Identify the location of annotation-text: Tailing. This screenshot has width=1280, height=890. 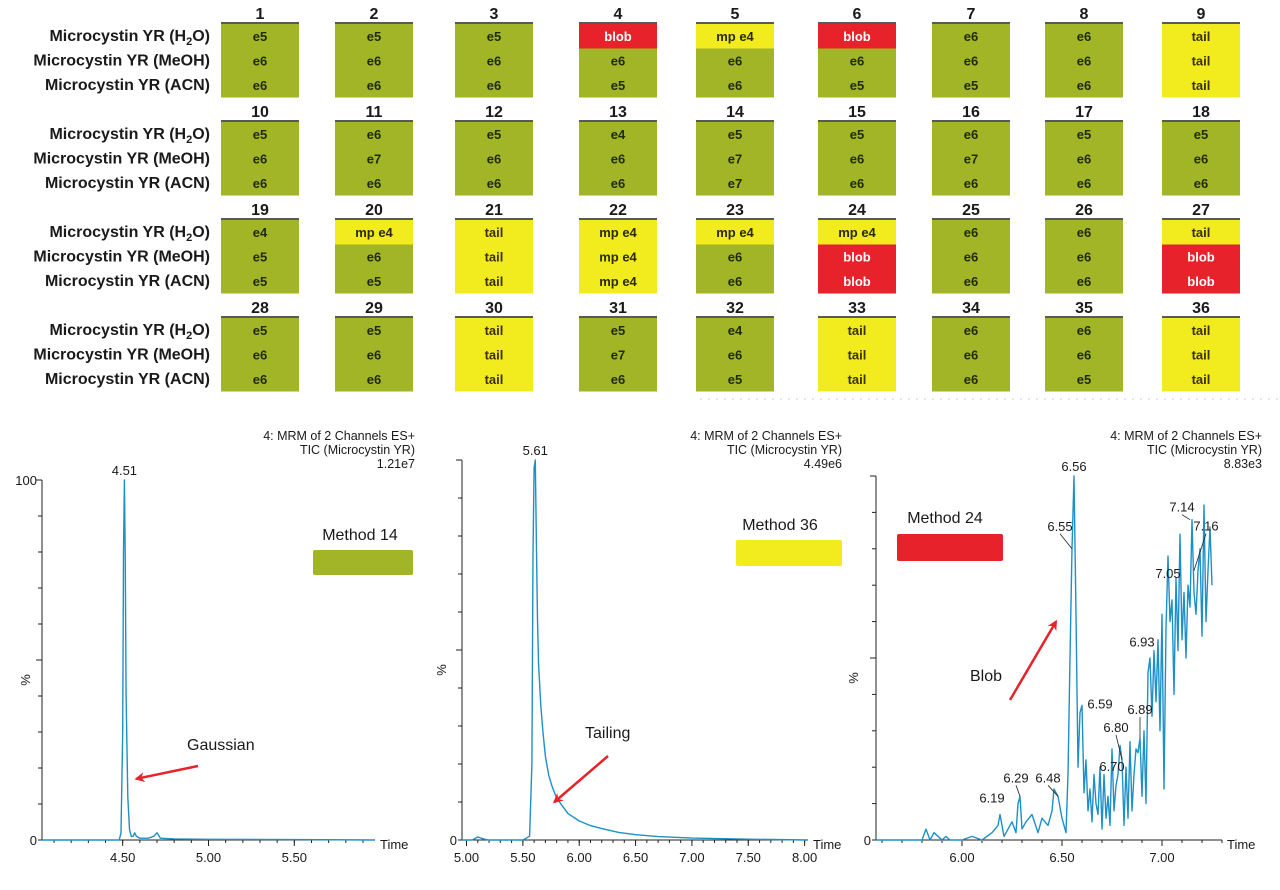
(607, 733).